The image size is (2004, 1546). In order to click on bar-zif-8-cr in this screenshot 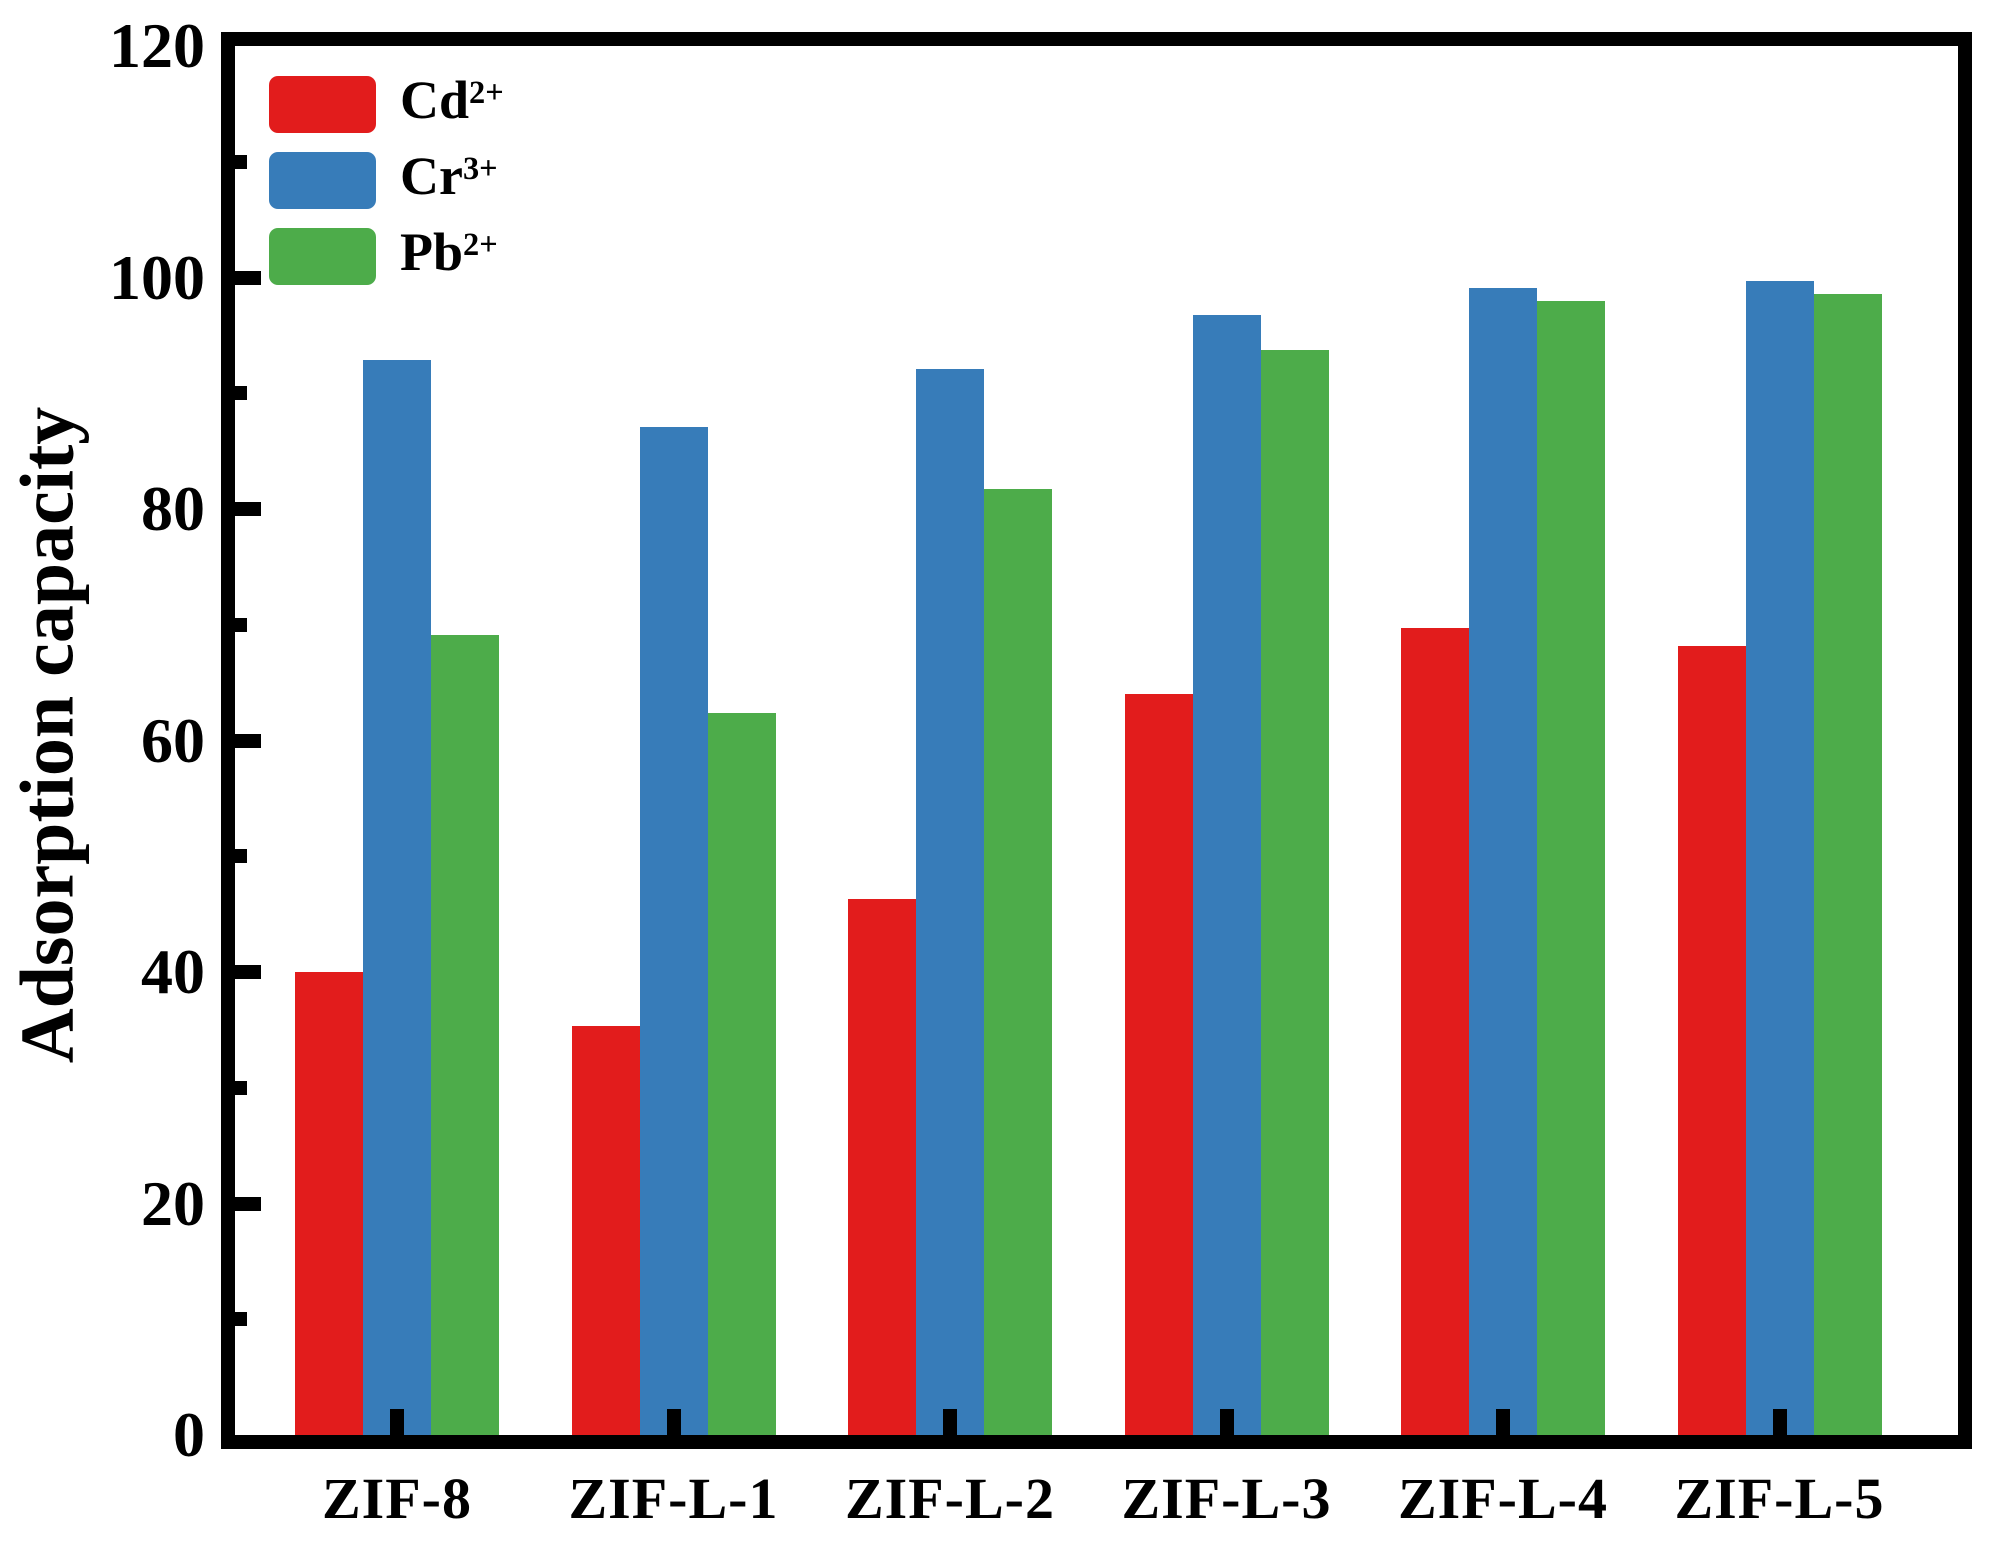, I will do `click(397, 897)`.